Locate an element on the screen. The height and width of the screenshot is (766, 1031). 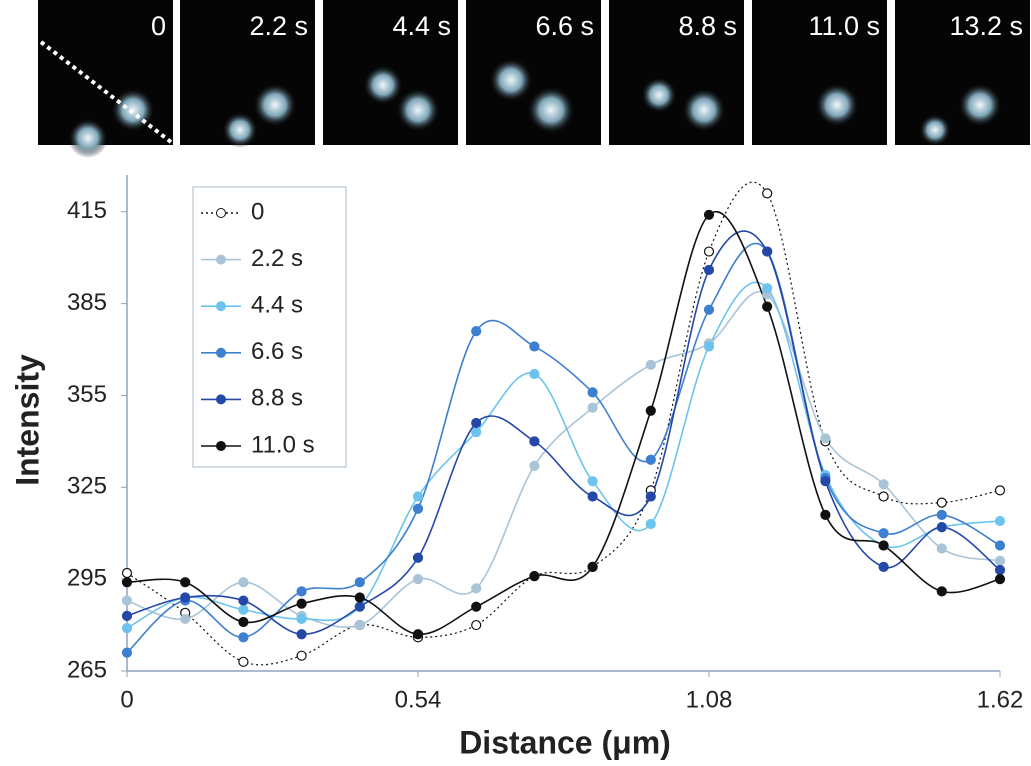
x-tick-label: 1.08 is located at coordinates (709, 699).